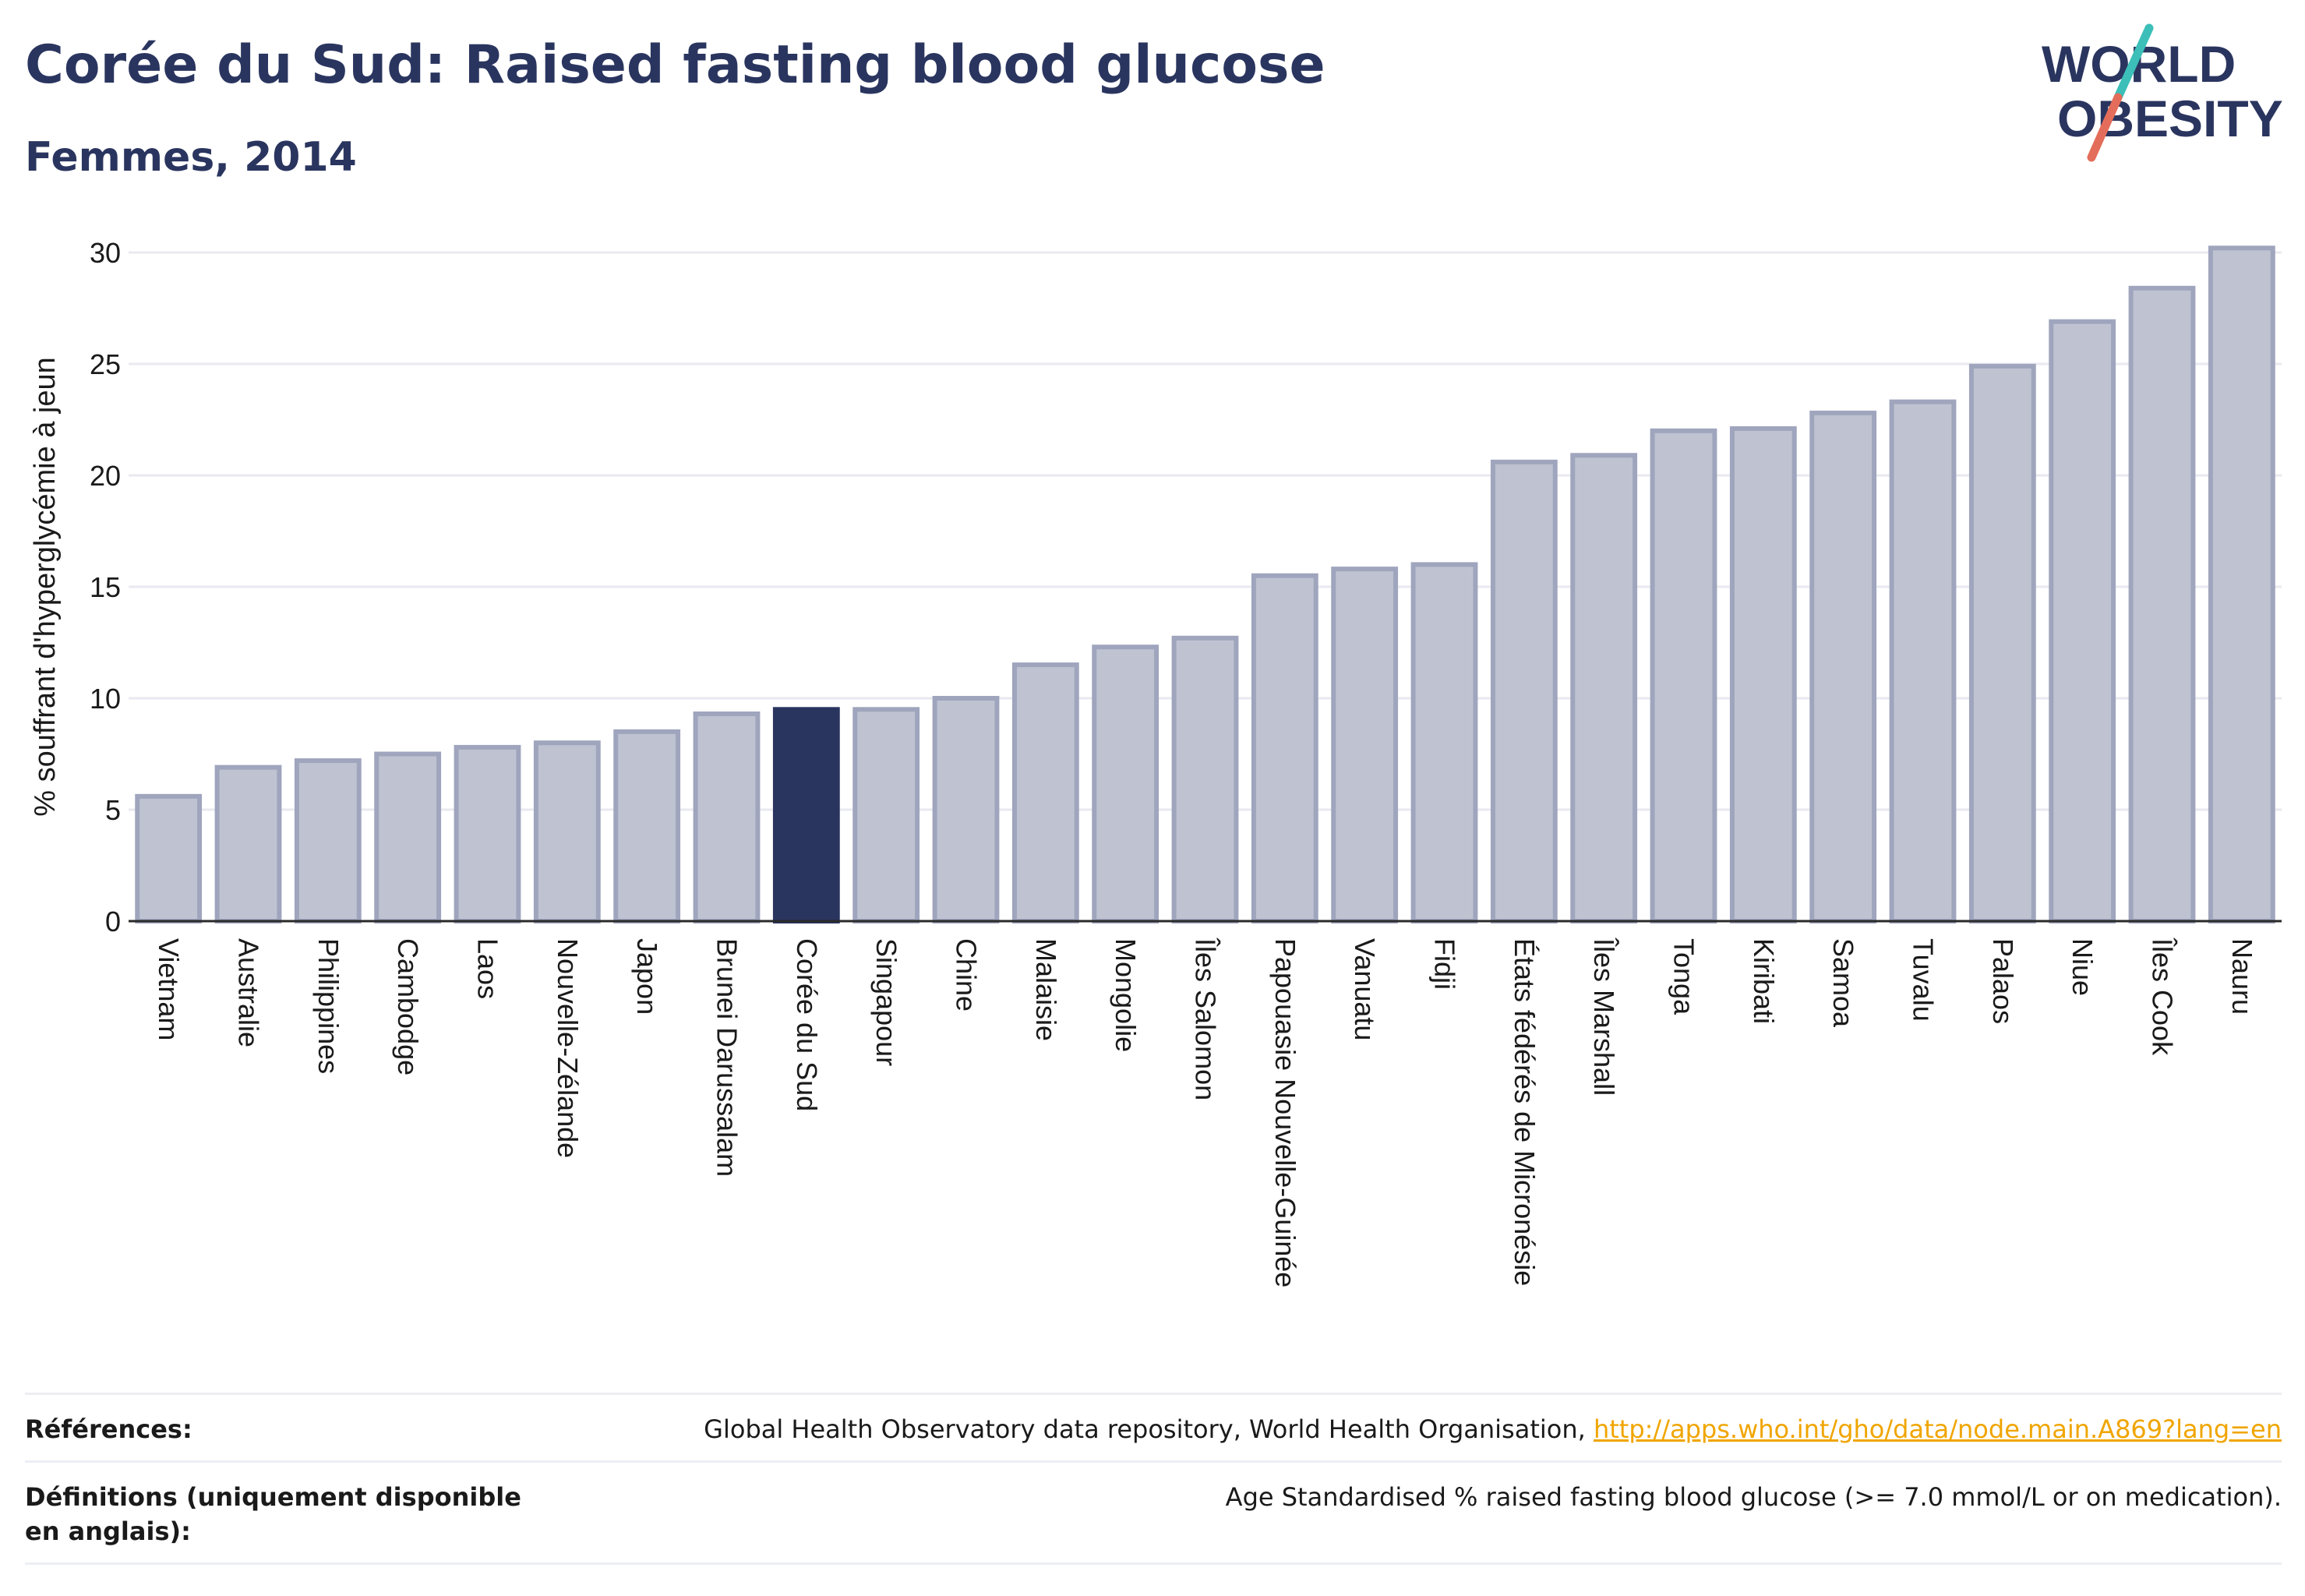 The width and height of the screenshot is (2305, 1596). I want to click on x-tick-label: Nauru, so click(2242, 976).